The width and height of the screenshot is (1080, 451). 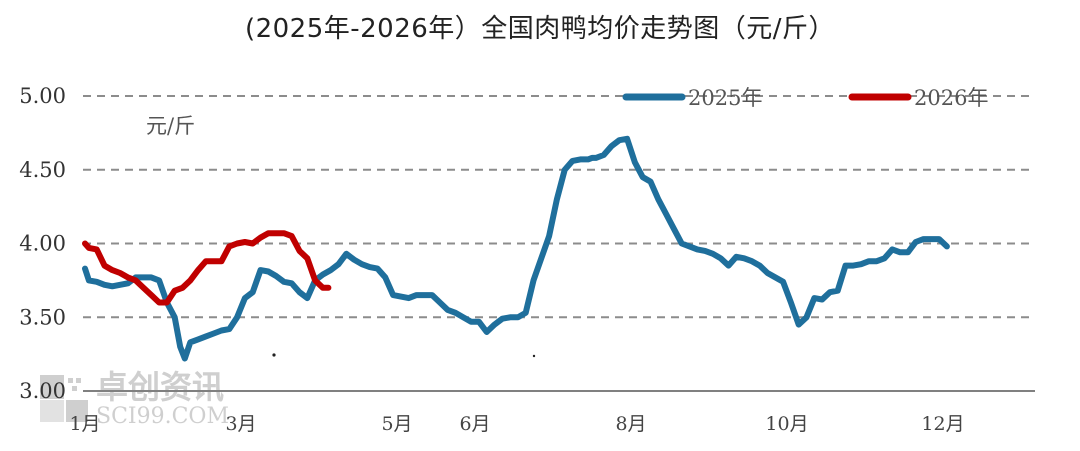 What do you see at coordinates (240, 424) in the screenshot?
I see `x-tick-label: 3月` at bounding box center [240, 424].